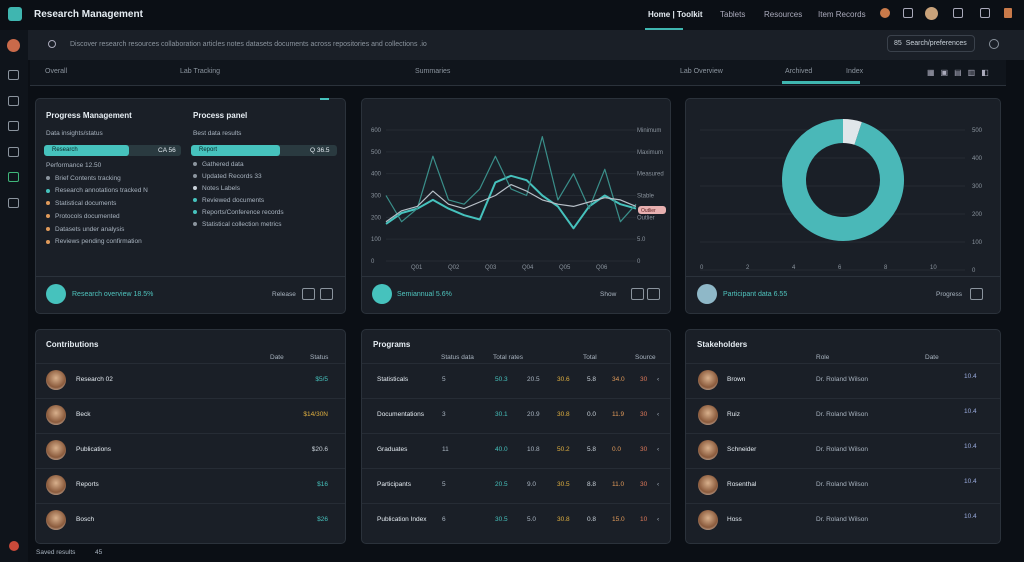 The image size is (1024, 562). Describe the element at coordinates (238, 201) in the screenshot. I see `list-item: Reviewed documents` at that location.